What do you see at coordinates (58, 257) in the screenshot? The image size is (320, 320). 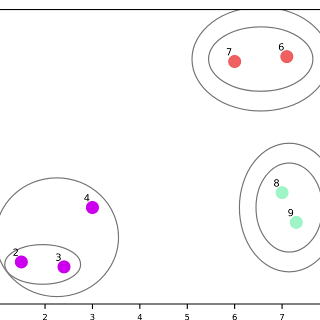 I see `annotation: 3` at bounding box center [58, 257].